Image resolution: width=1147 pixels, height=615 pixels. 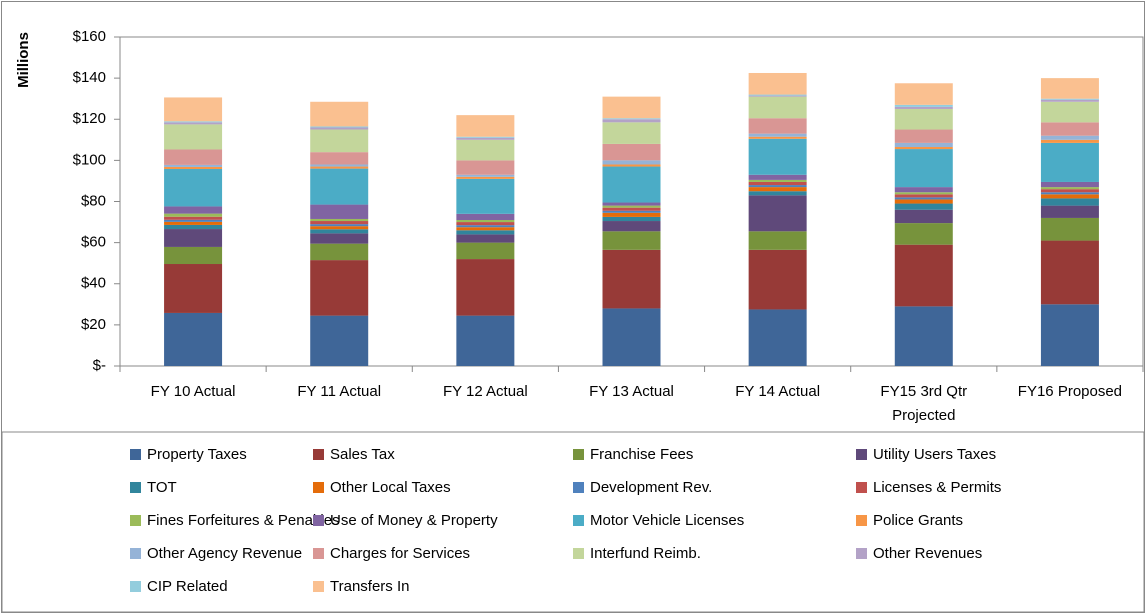 I want to click on legend-label: Police Grants, so click(x=918, y=520).